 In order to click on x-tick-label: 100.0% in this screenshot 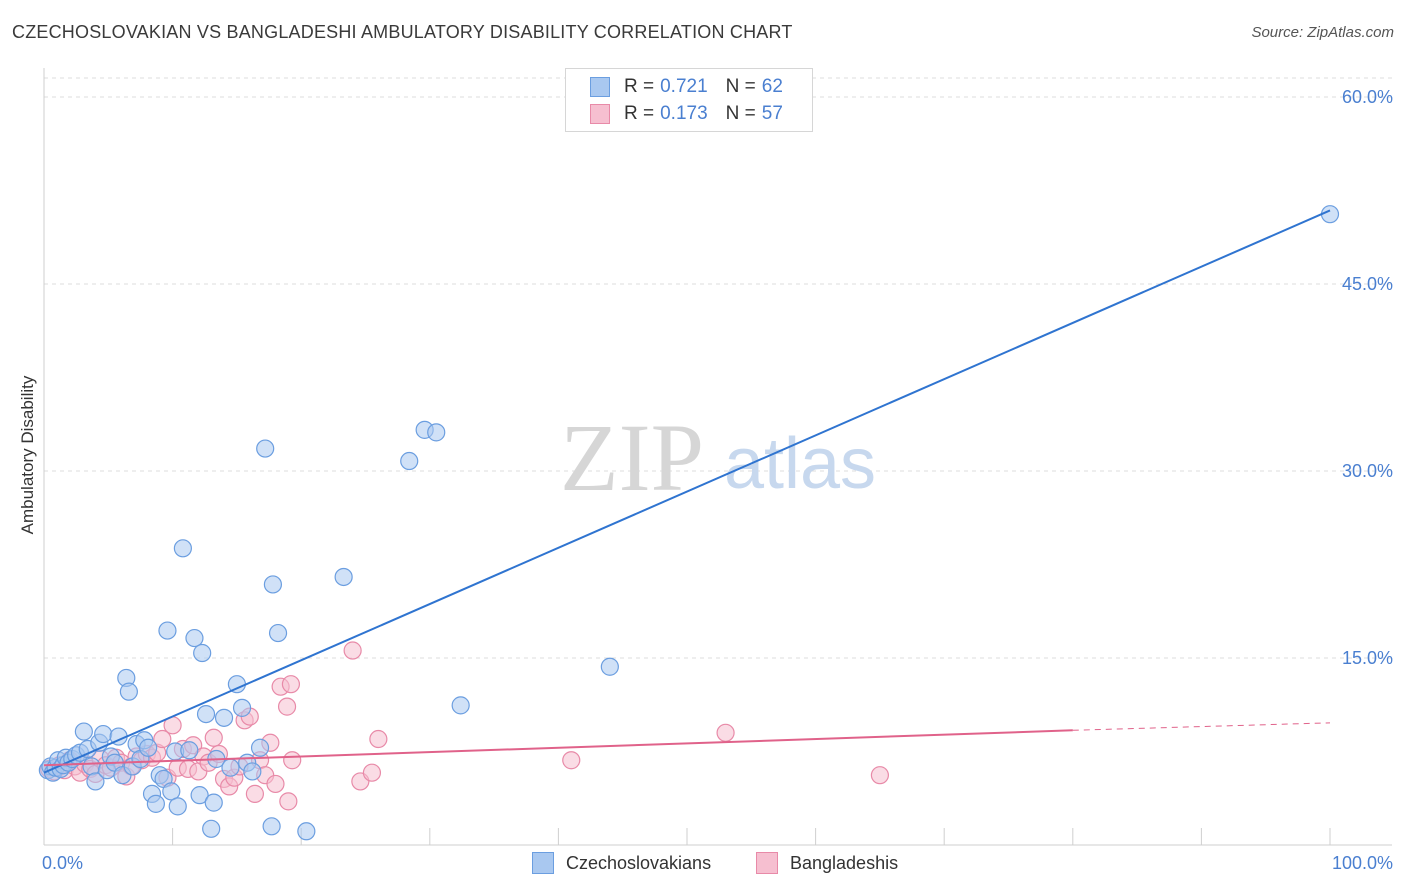, I will do `click(1362, 863)`.